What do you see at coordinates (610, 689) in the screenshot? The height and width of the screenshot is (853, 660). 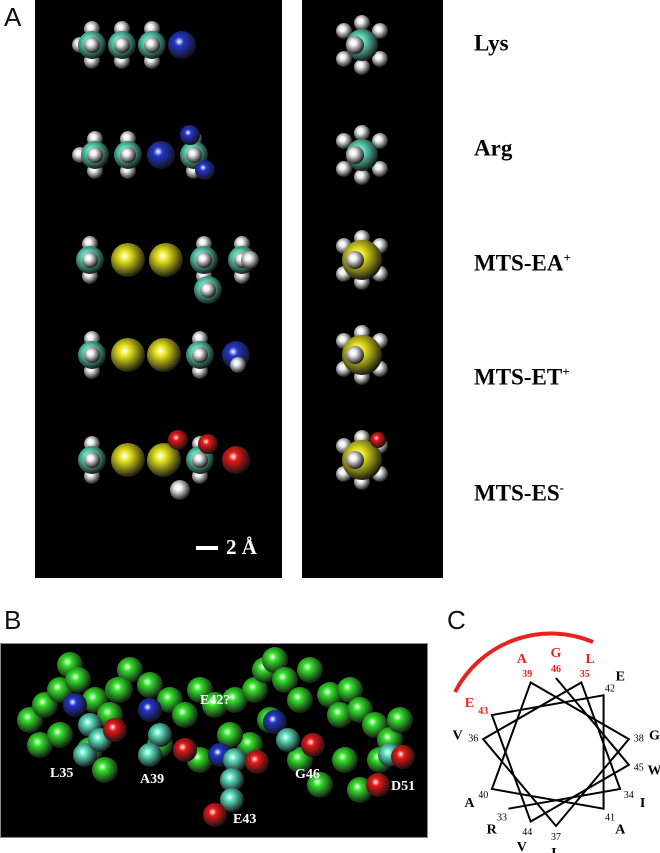 I see `residue-number-42: 42` at bounding box center [610, 689].